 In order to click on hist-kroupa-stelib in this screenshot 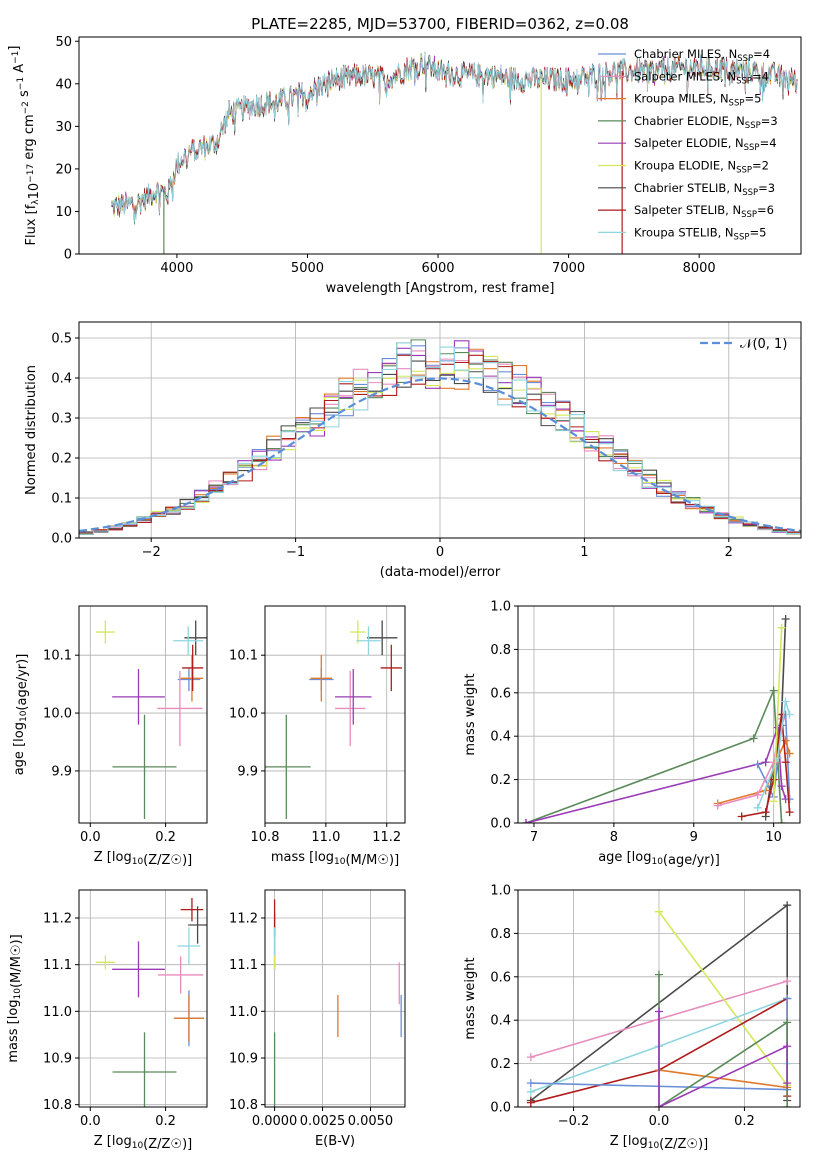, I will do `click(440, 438)`.